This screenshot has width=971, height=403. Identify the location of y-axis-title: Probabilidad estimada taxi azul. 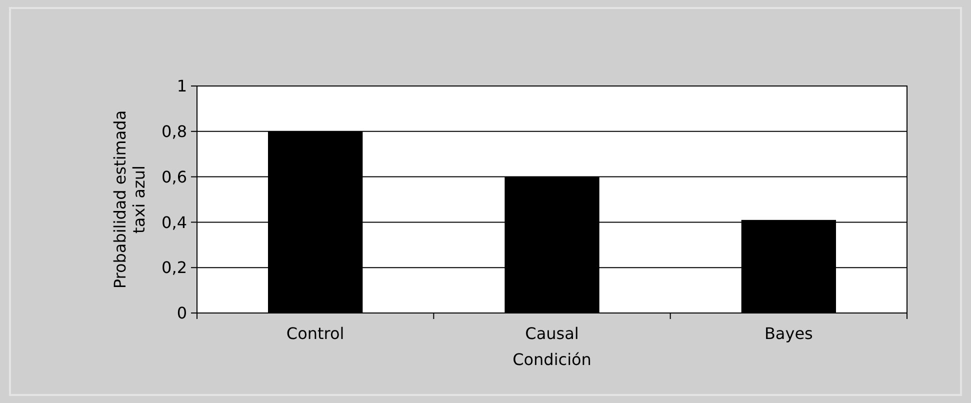
(129, 199).